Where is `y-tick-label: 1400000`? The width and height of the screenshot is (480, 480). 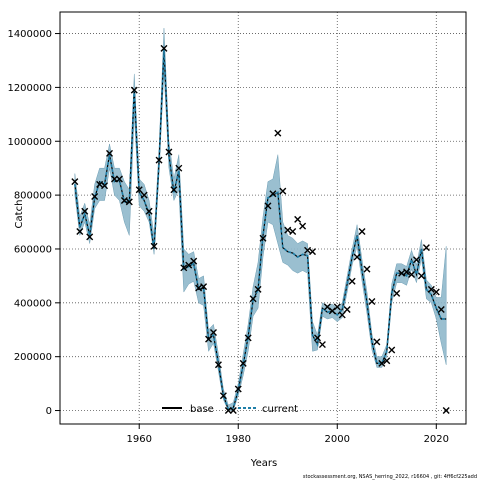
y-tick-label: 1400000 is located at coordinates (29, 34).